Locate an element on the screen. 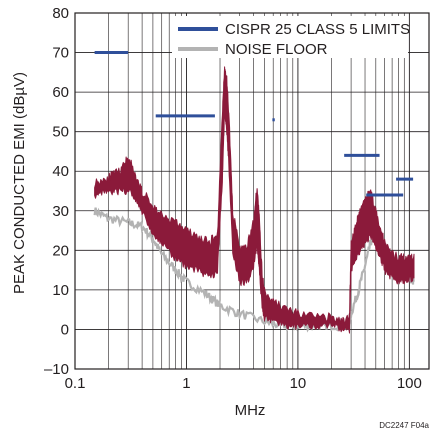 Image resolution: width=431 pixels, height=435 pixels. y-tick-label: 70 is located at coordinates (60, 53).